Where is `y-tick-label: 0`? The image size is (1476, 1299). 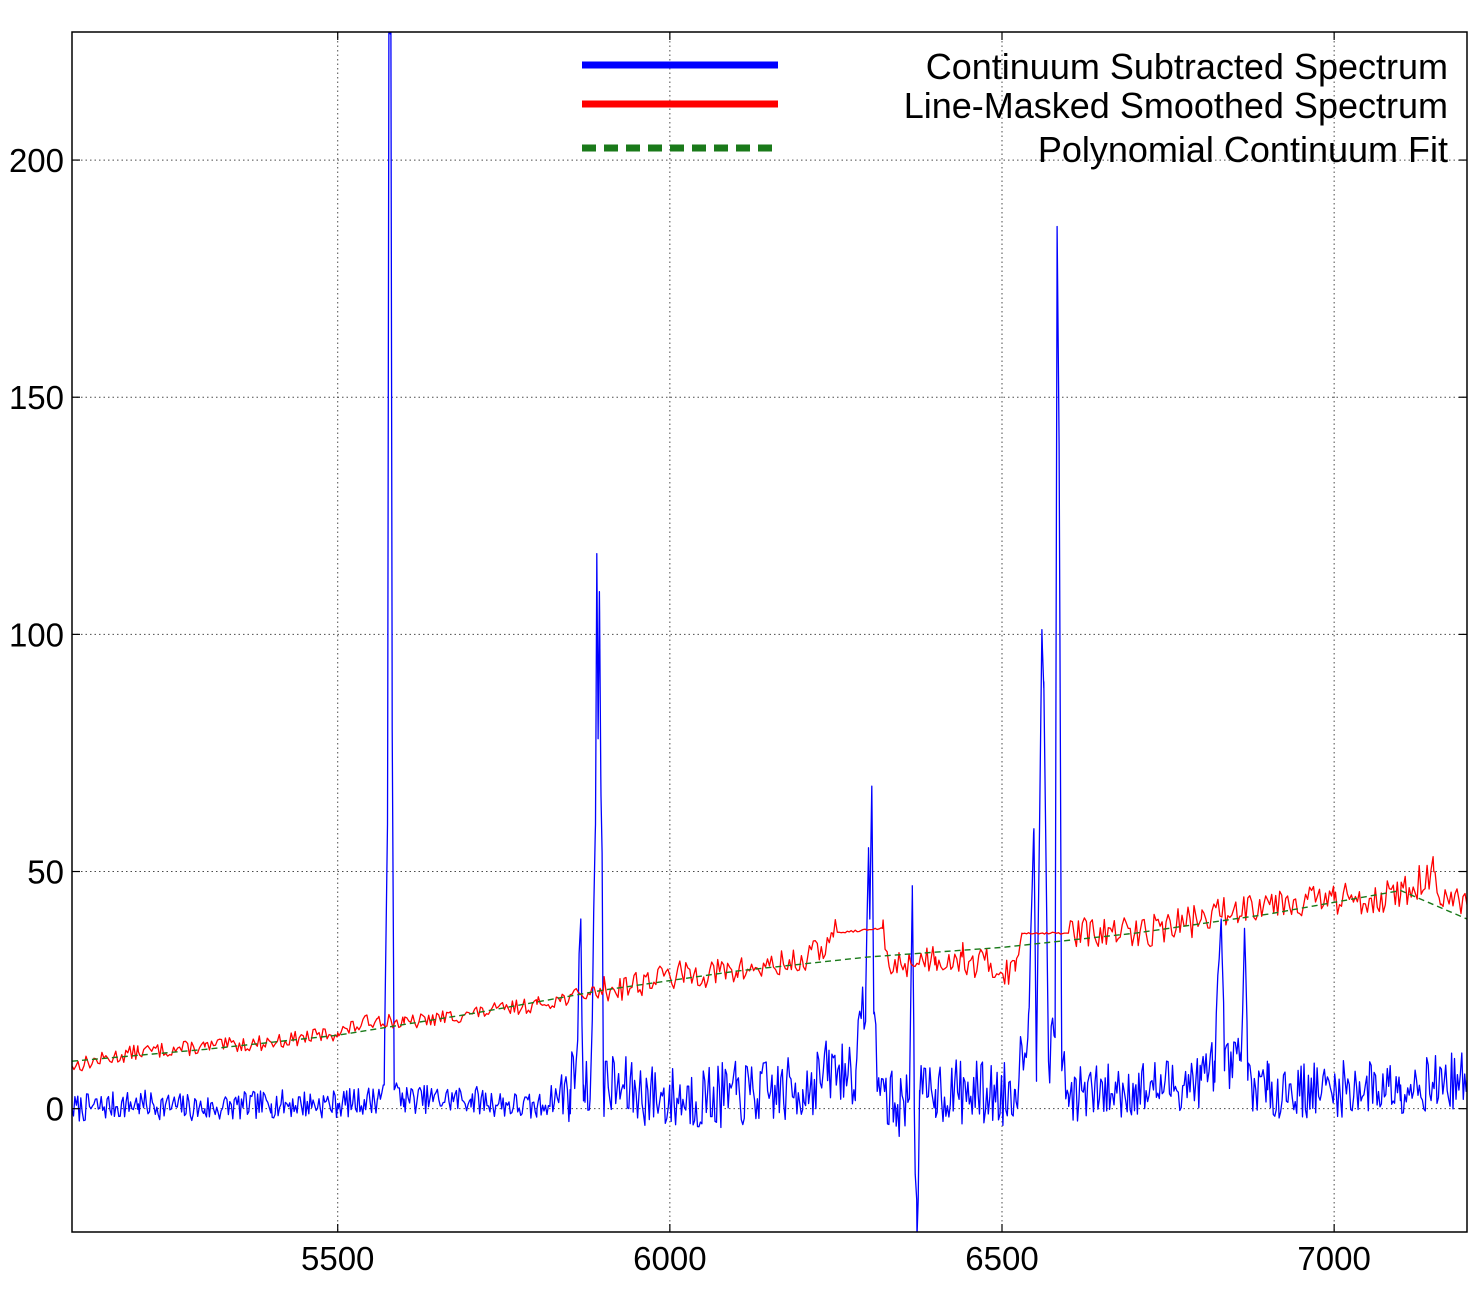 y-tick-label: 0 is located at coordinates (55, 1109).